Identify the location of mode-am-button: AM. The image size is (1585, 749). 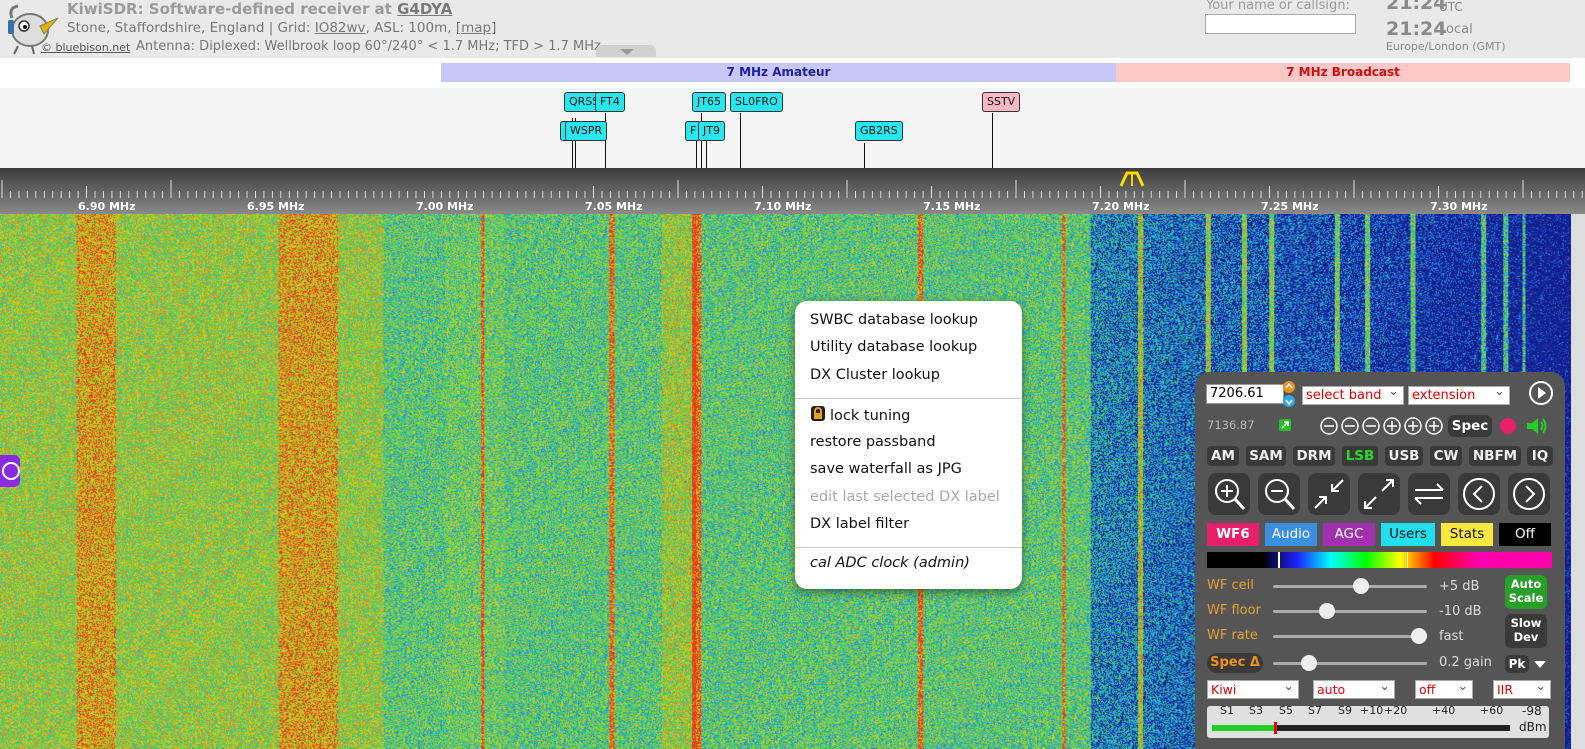
(1223, 456).